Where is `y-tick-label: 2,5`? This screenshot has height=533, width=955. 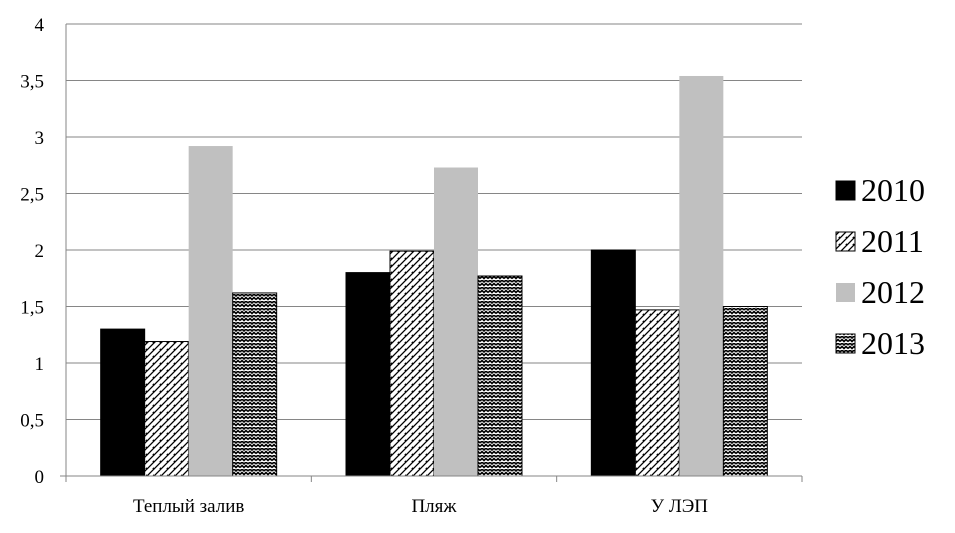
y-tick-label: 2,5 is located at coordinates (32, 195).